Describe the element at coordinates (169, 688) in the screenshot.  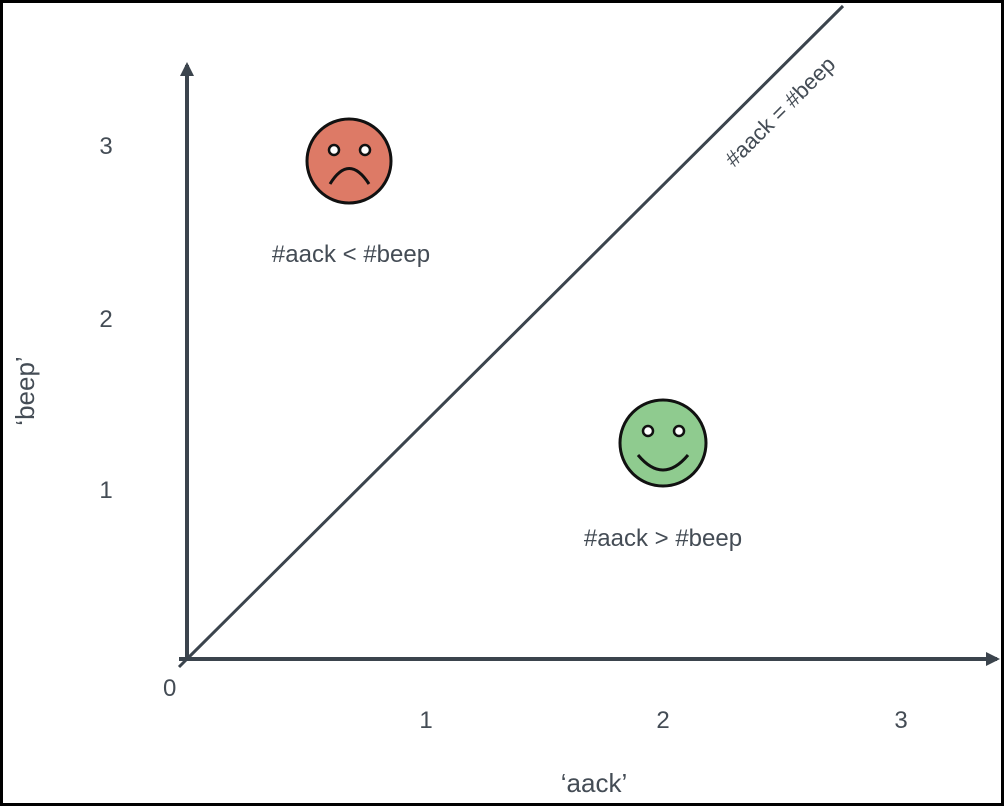
I see `origin-label: 0` at that location.